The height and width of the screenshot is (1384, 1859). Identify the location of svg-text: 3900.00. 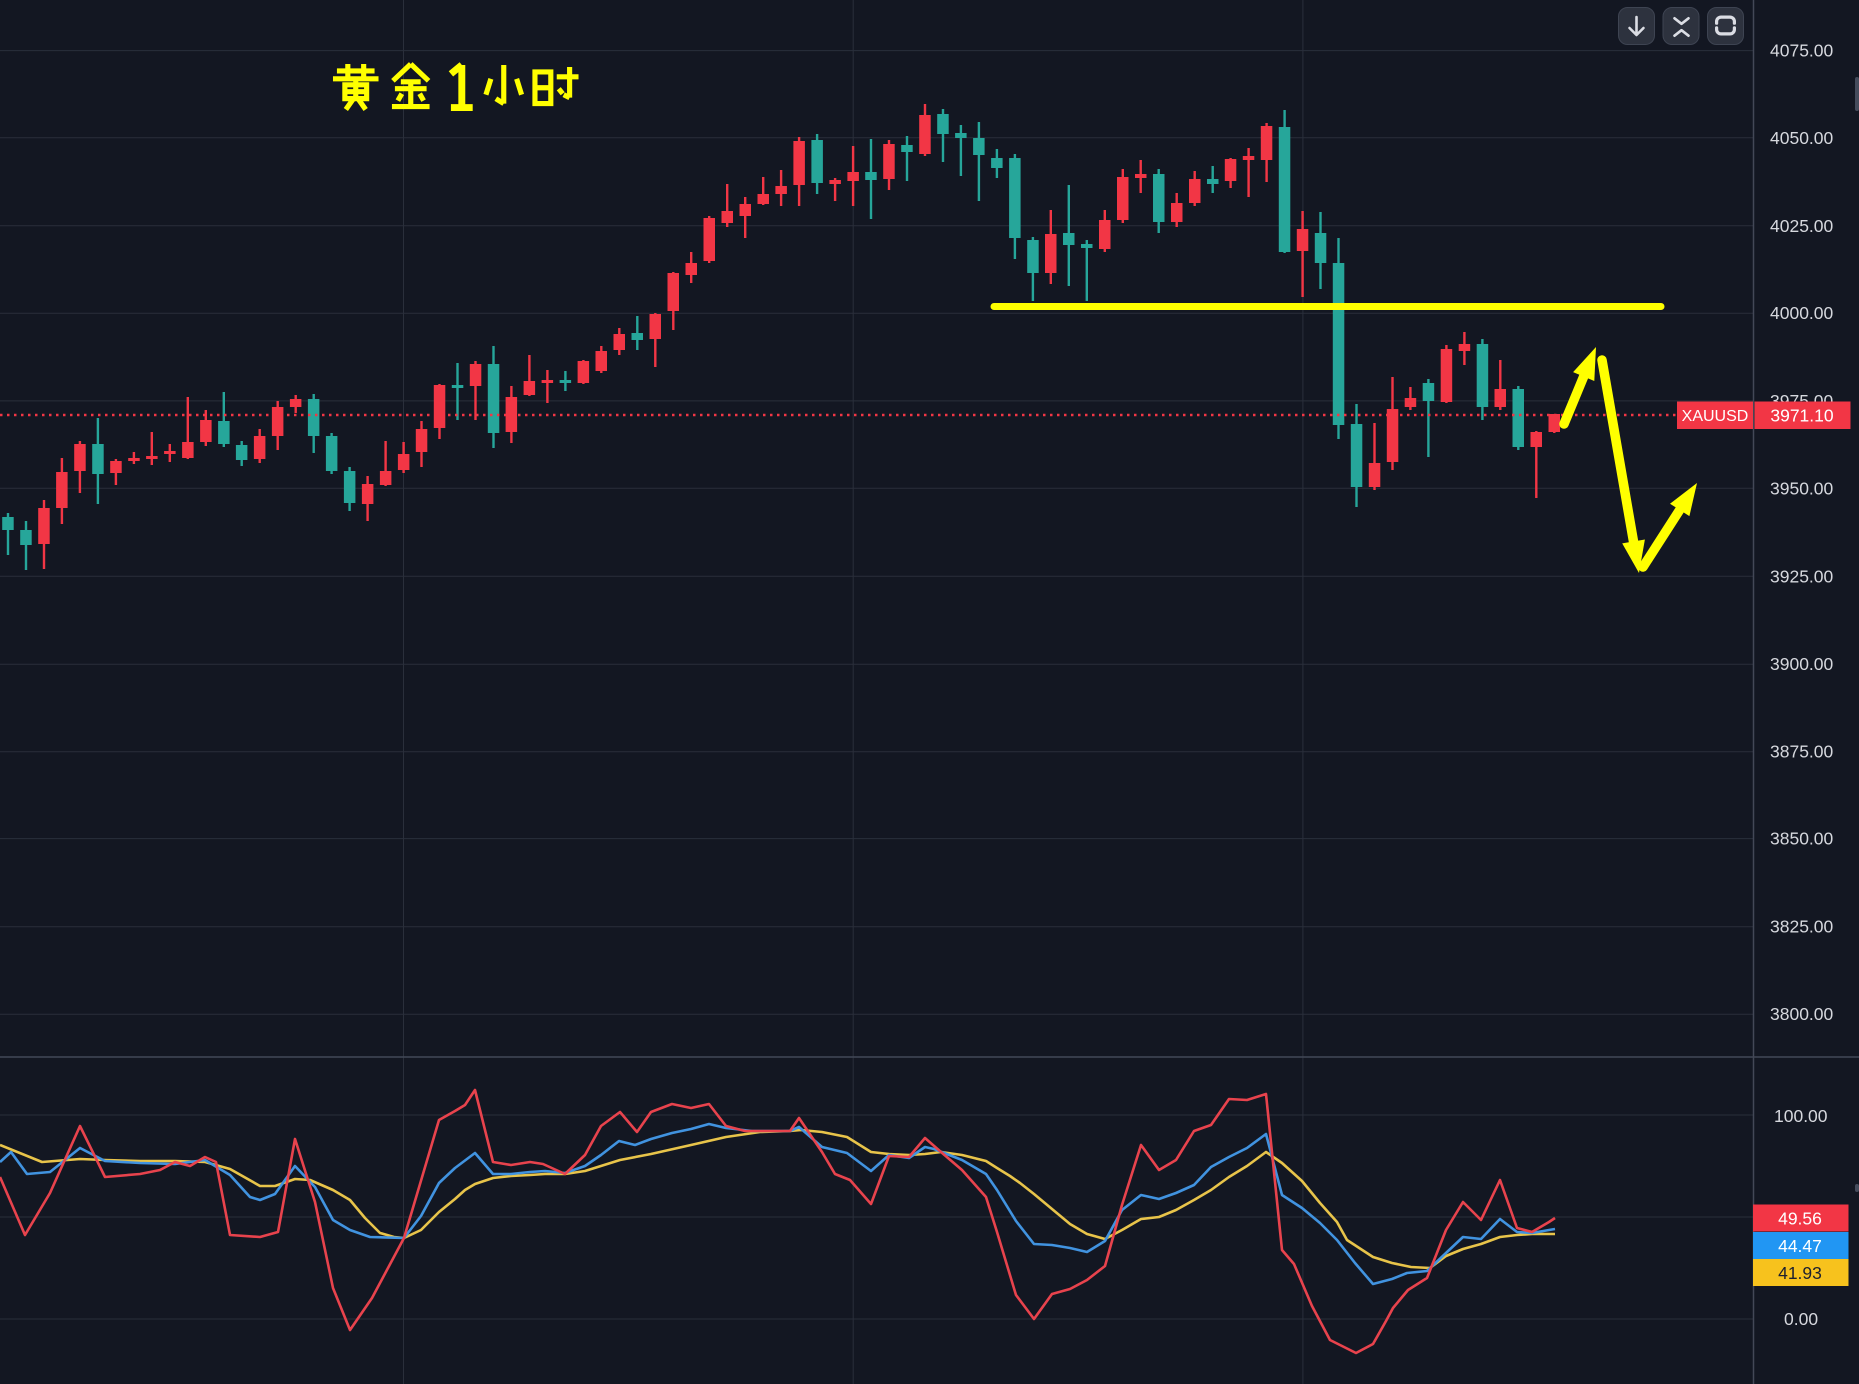
(1802, 664).